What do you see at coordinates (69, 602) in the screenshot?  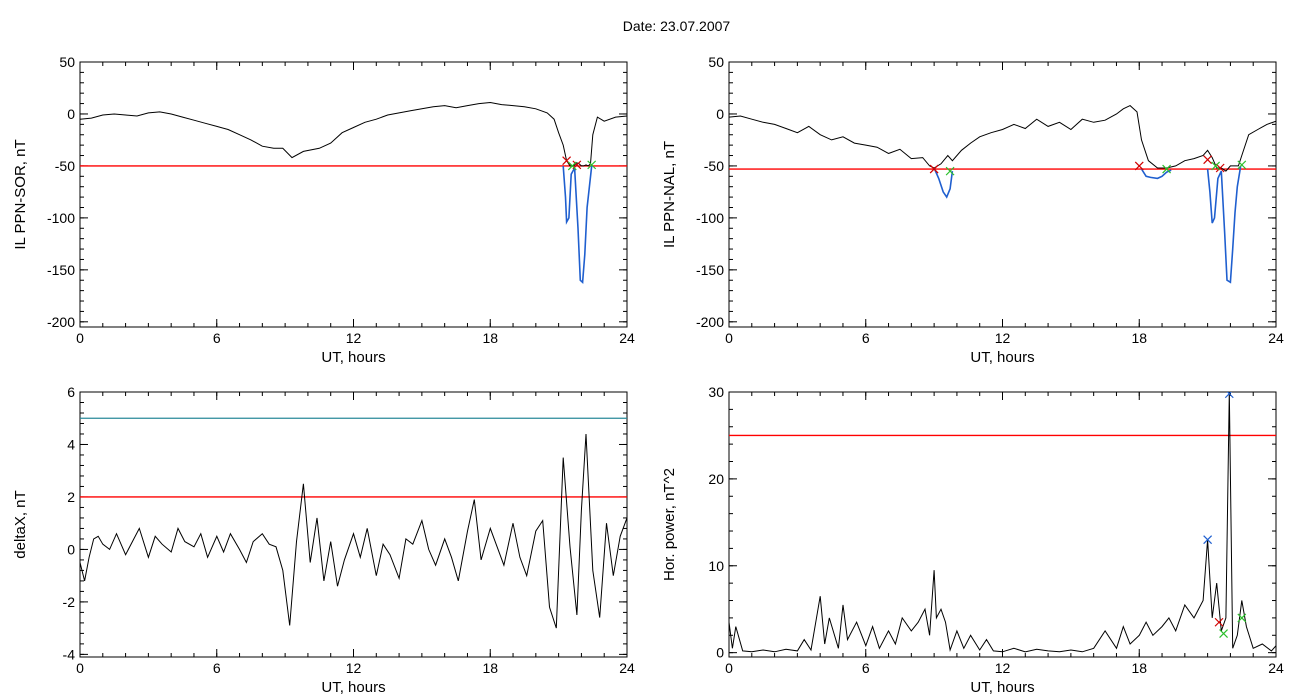 I see `y-tick-label: -2` at bounding box center [69, 602].